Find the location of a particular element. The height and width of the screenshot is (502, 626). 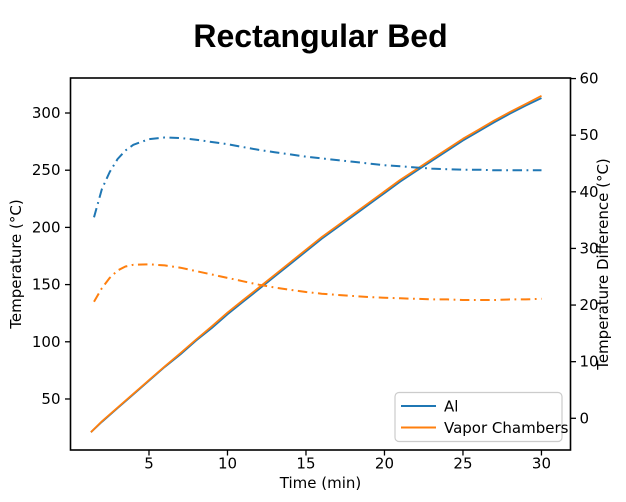

y-right-tick-label: 40 is located at coordinates (589, 192).